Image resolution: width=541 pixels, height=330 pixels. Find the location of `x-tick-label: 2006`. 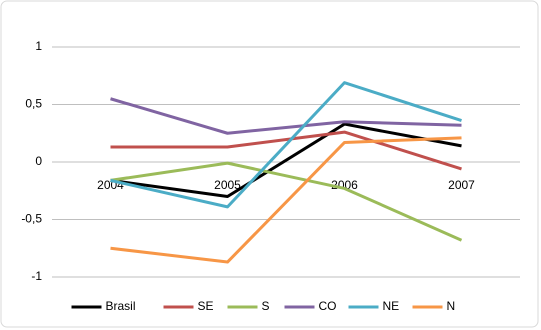

x-tick-label: 2006 is located at coordinates (344, 185).